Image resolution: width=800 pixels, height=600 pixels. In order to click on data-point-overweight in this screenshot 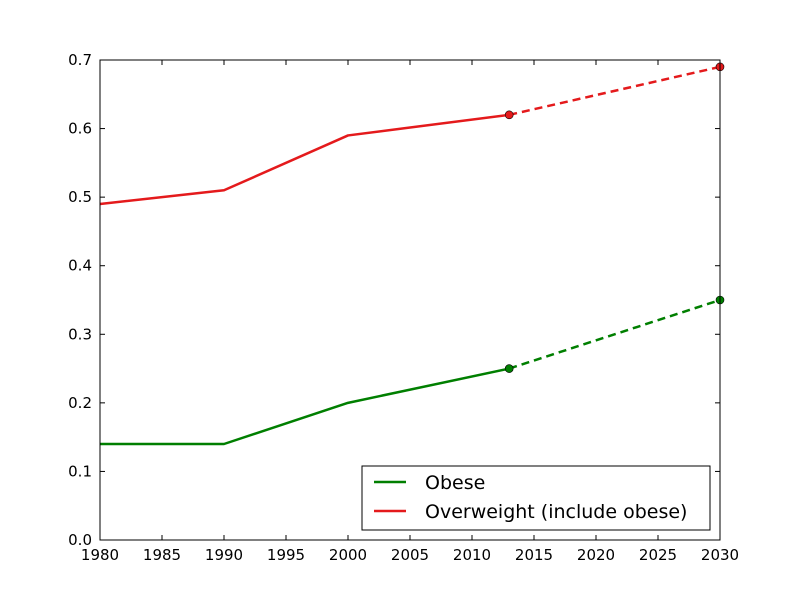, I will do `click(509, 115)`.